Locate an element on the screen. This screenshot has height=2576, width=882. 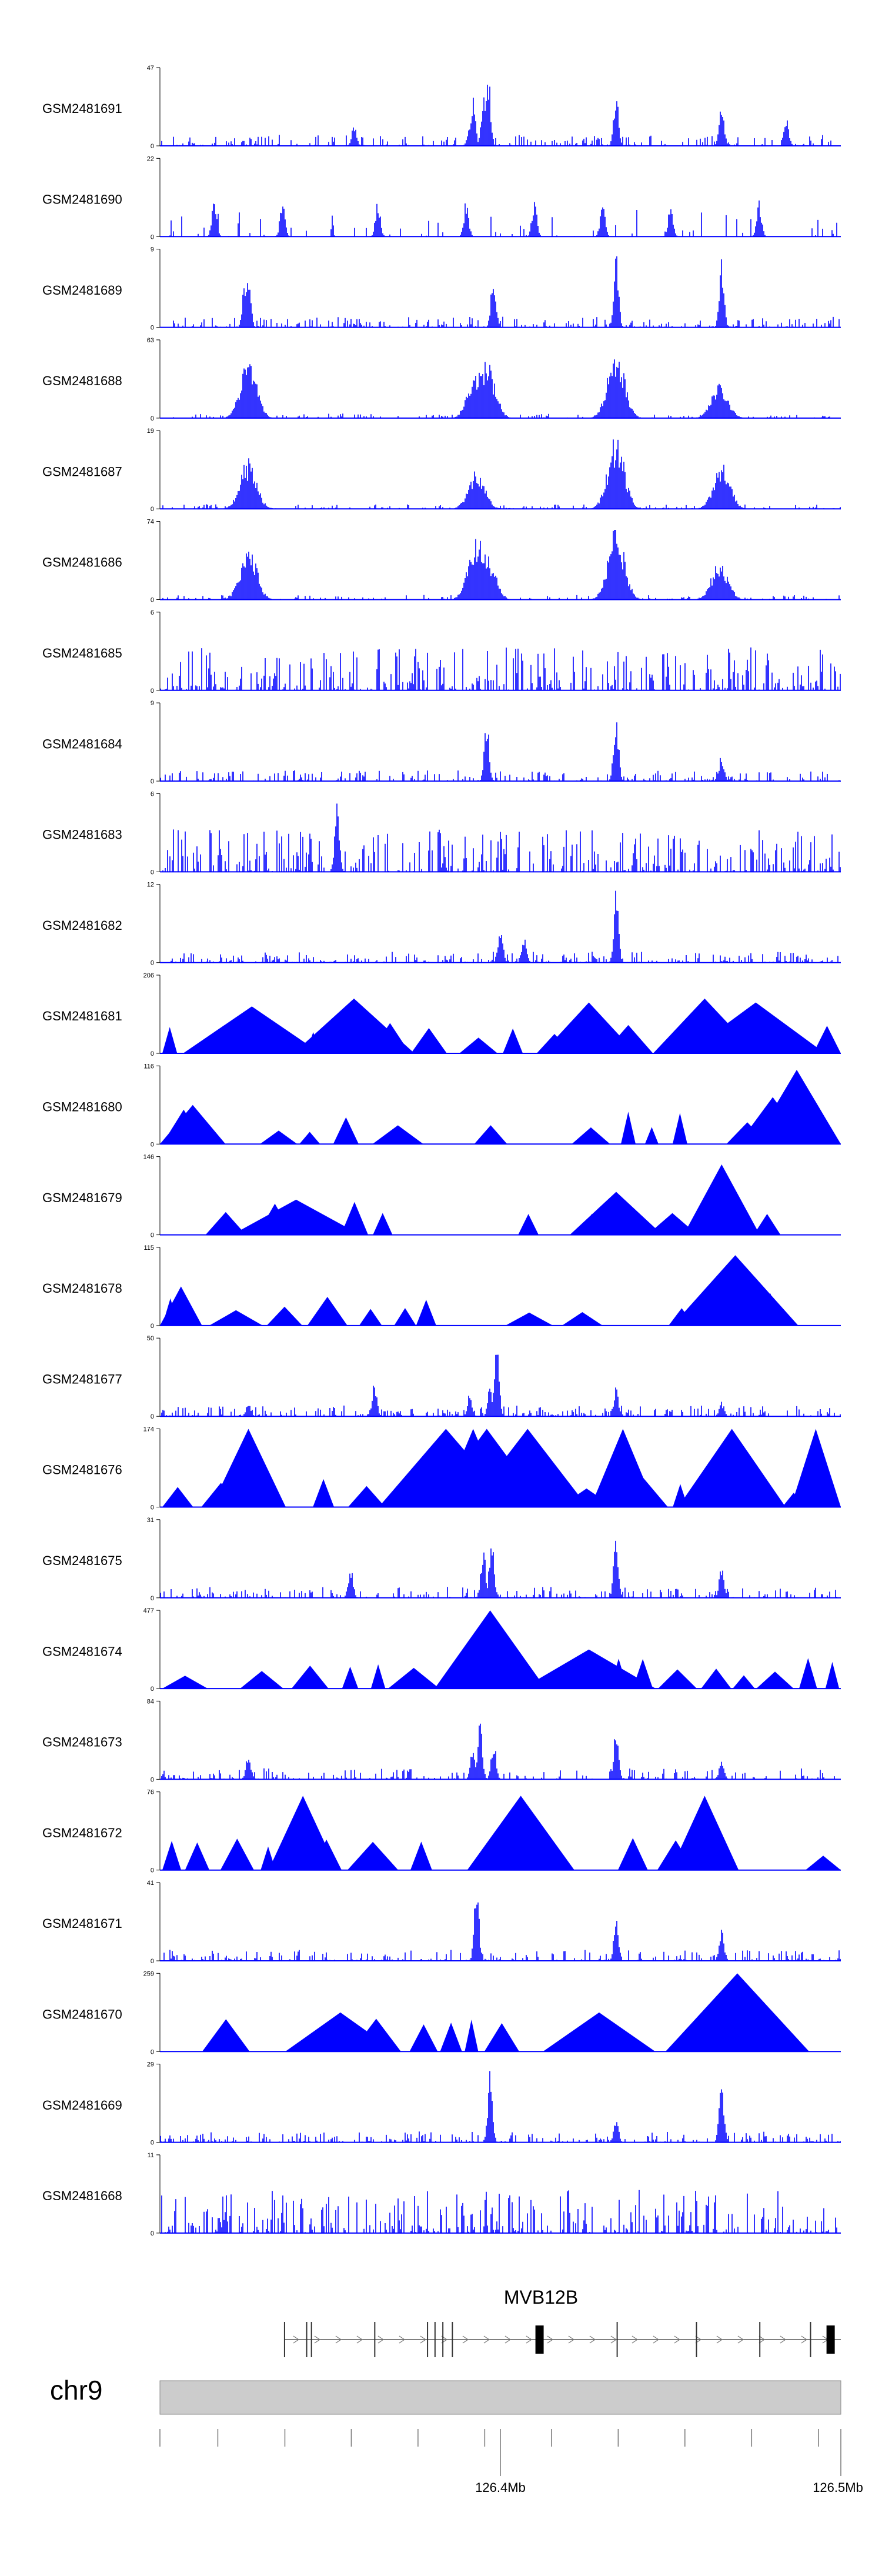
track-label: GSM2481688 is located at coordinates (82, 380).